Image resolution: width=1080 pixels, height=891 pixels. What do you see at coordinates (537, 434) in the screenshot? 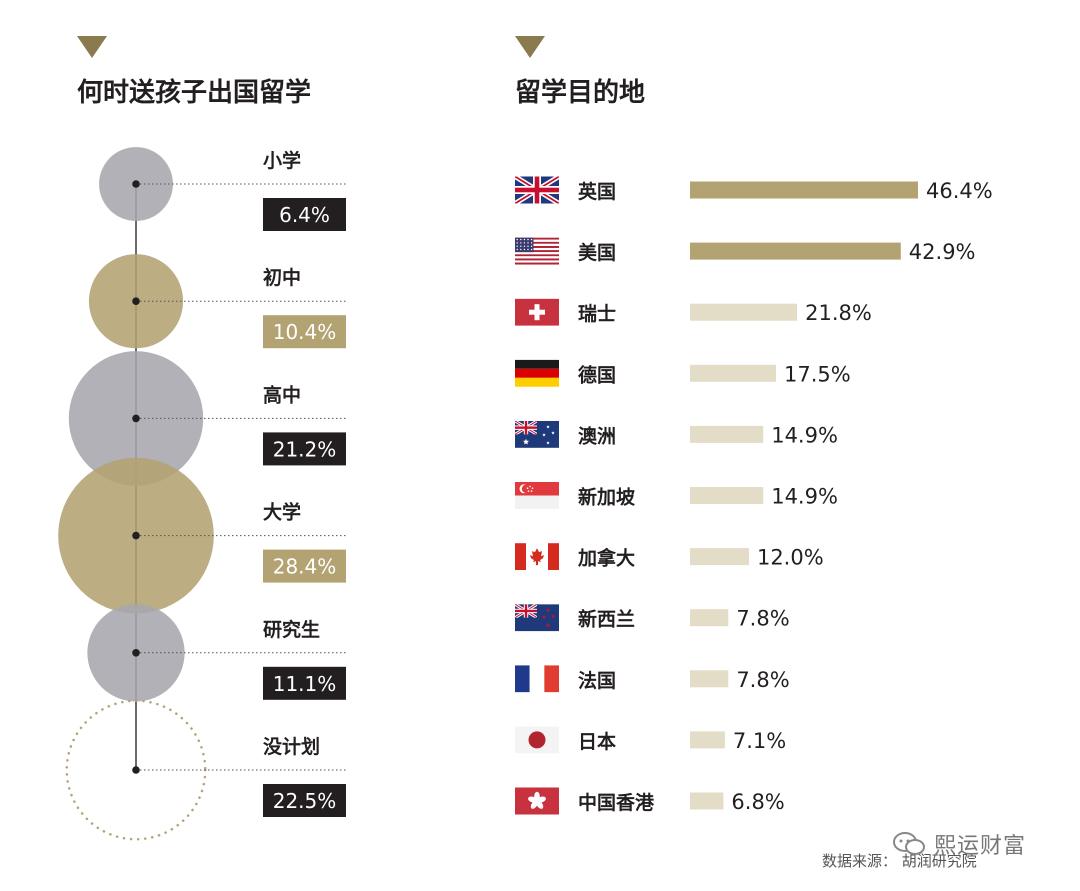
I see `au-flag-icon` at bounding box center [537, 434].